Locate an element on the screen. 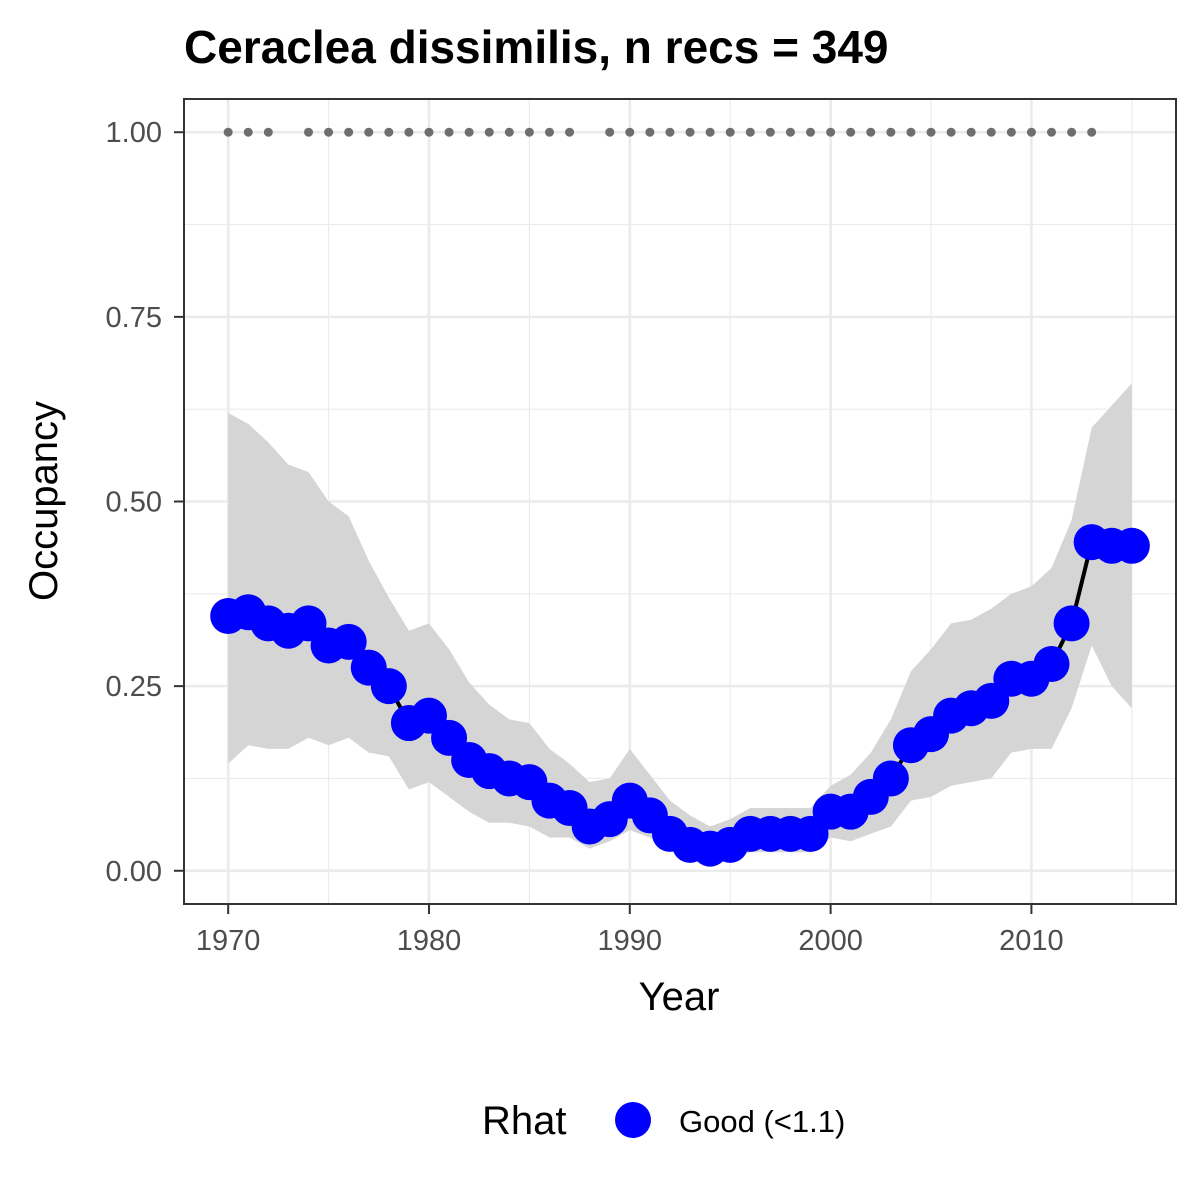 This screenshot has height=1200, width=1200. y-tick-label: 1.00 is located at coordinates (134, 133).